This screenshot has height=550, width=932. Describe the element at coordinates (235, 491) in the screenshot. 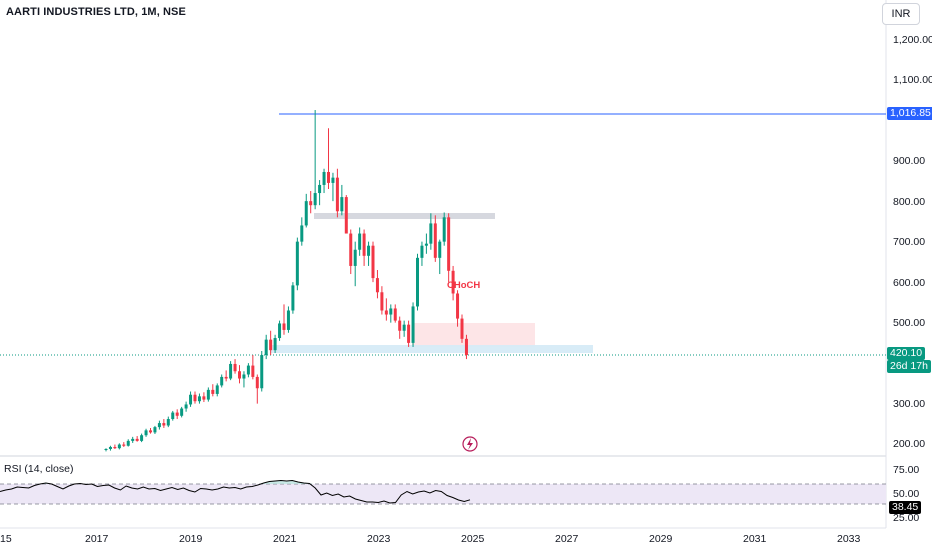

I see `rsi-line` at that location.